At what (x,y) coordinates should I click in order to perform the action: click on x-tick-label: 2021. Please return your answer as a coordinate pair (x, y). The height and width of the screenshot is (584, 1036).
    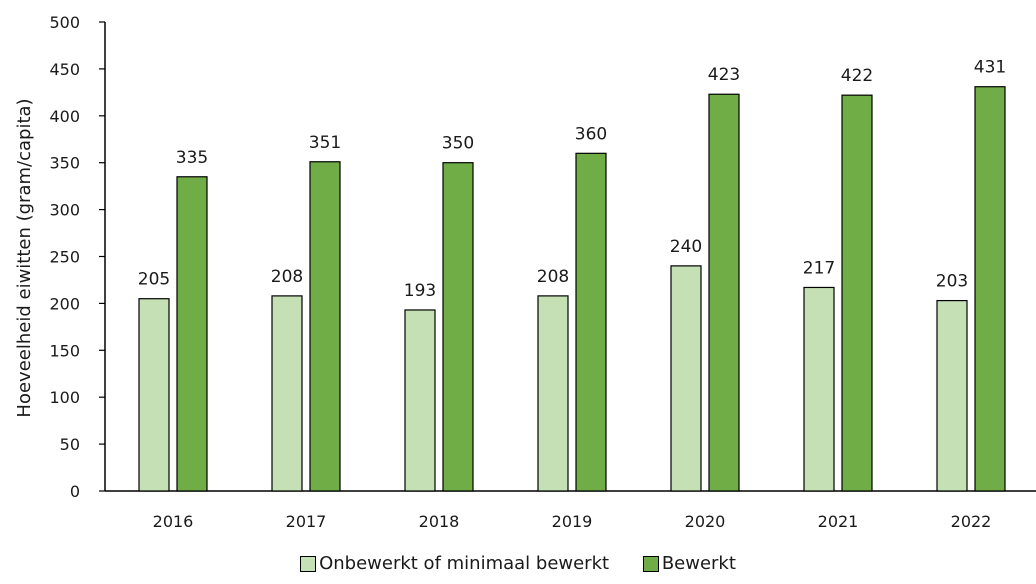
    Looking at the image, I should click on (838, 521).